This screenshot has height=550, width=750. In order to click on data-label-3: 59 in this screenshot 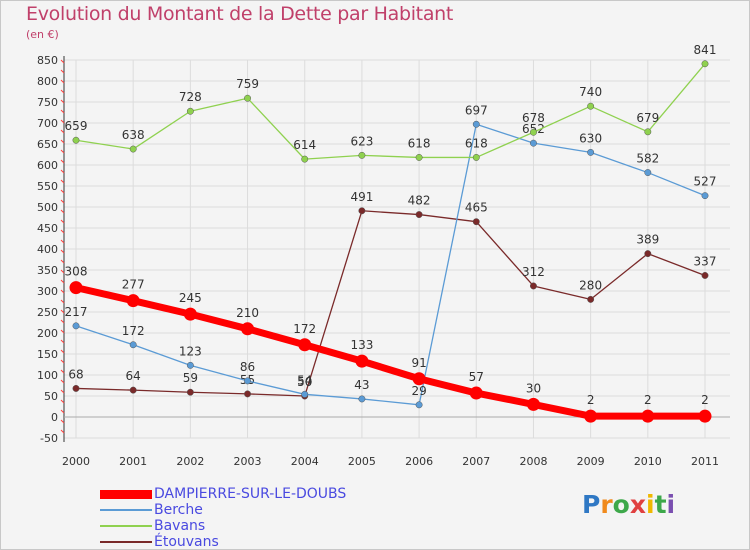, I will do `click(190, 378)`.